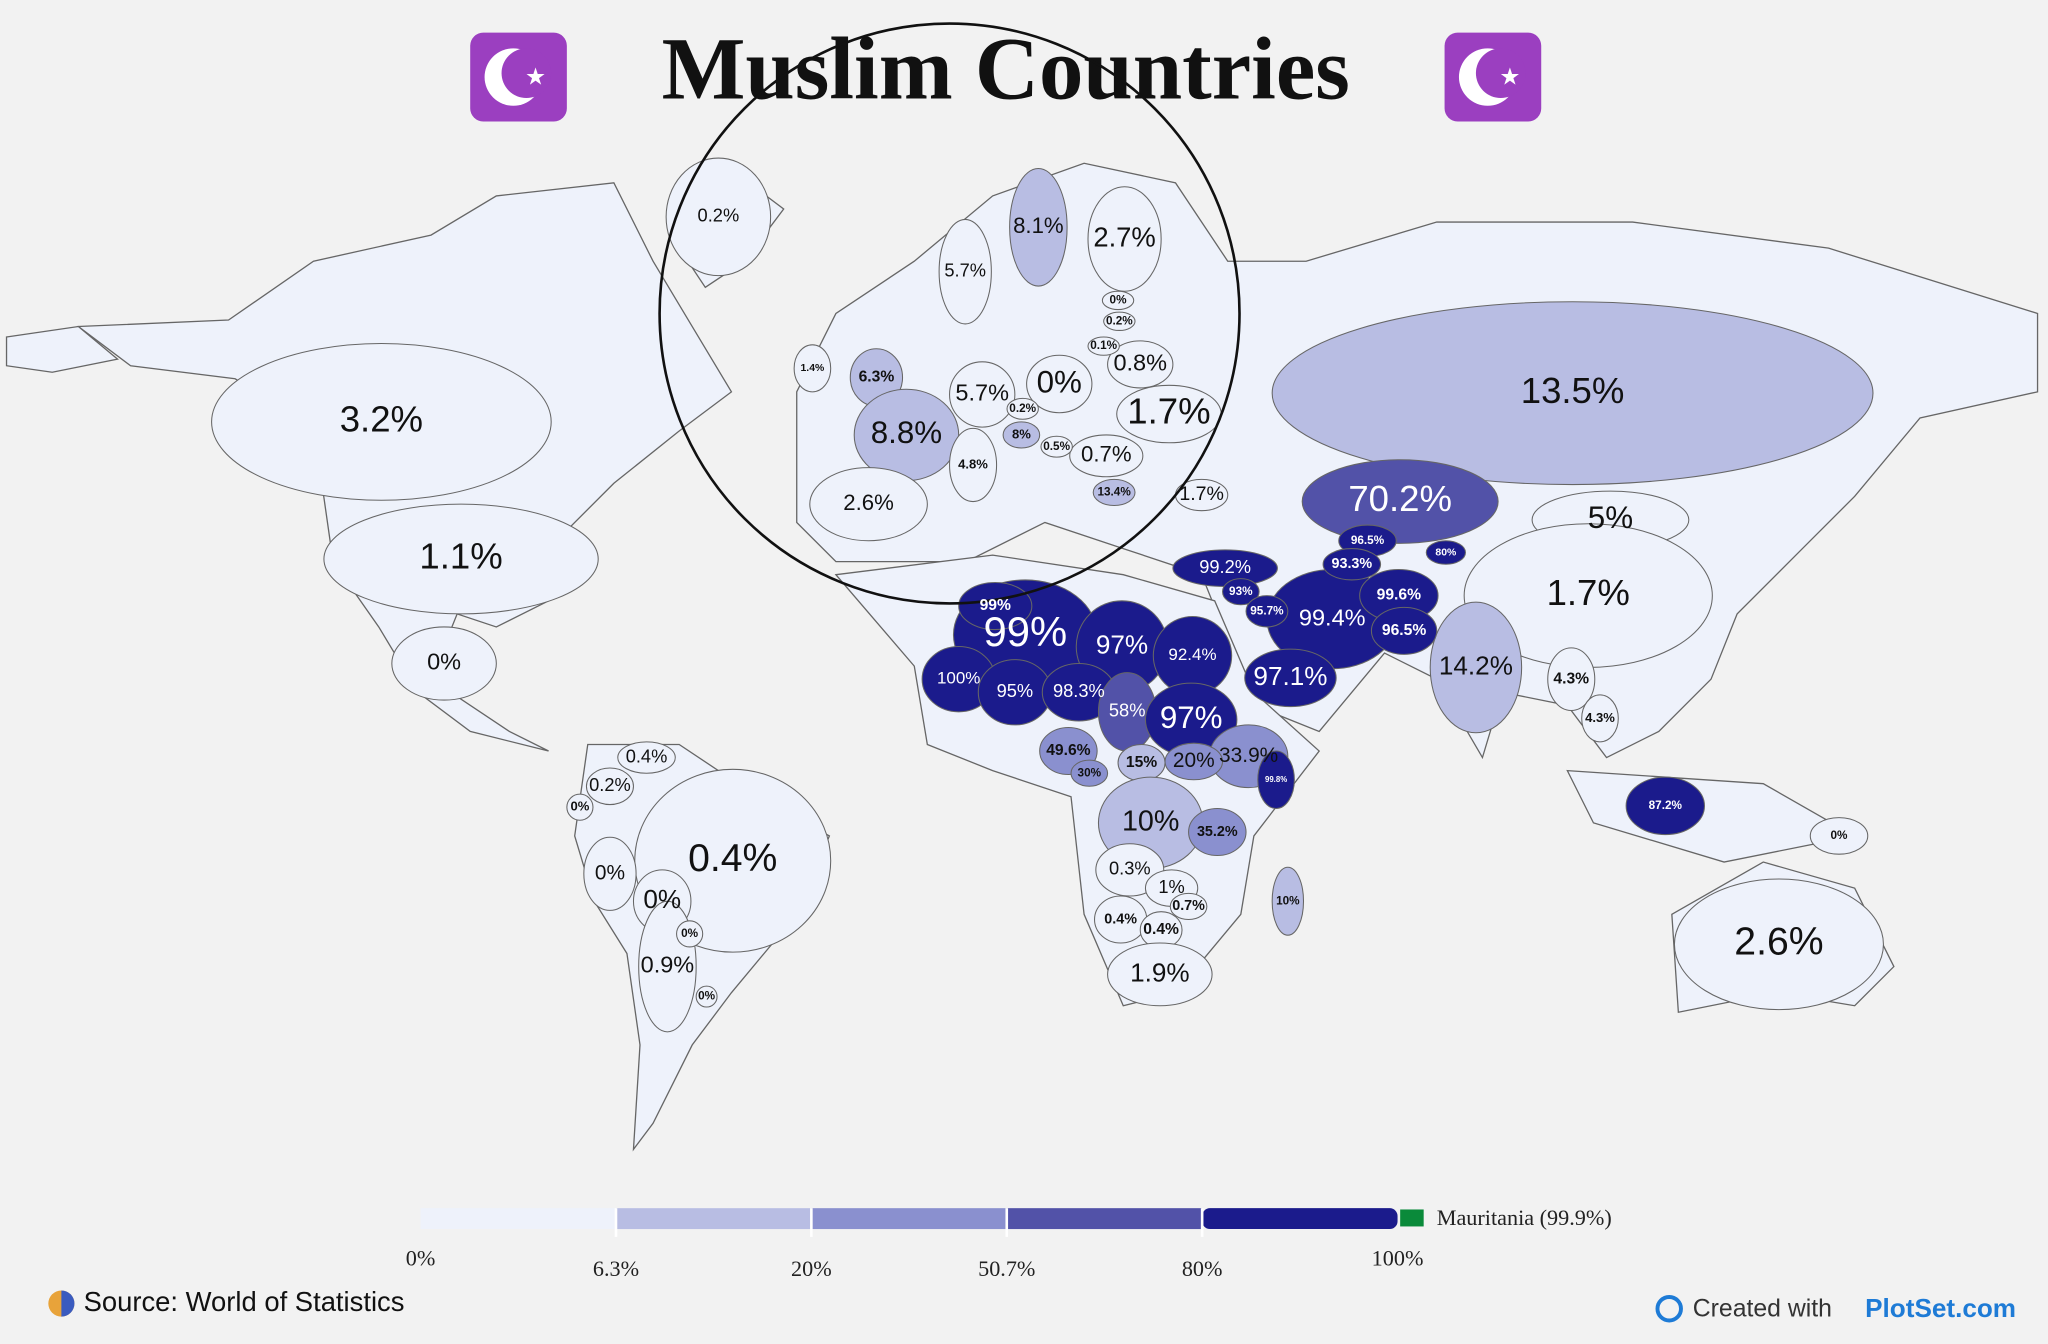 Image resolution: width=2048 pixels, height=1344 pixels. What do you see at coordinates (1762, 1309) in the screenshot?
I see `credit-prefix: Created with` at bounding box center [1762, 1309].